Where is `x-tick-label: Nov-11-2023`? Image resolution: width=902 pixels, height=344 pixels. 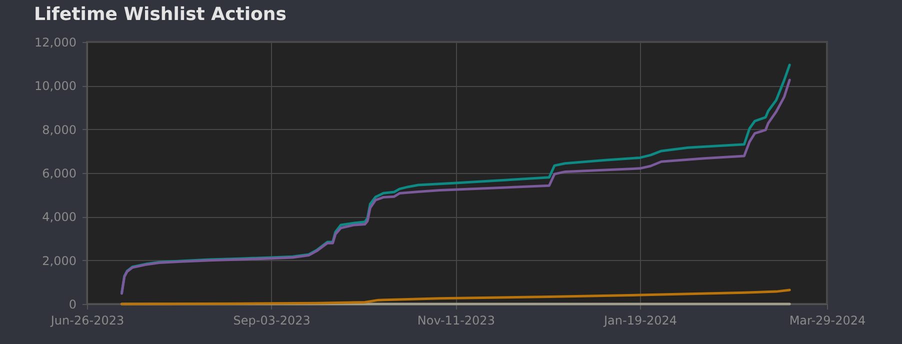 x-tick-label: Nov-11-2023 is located at coordinates (456, 321).